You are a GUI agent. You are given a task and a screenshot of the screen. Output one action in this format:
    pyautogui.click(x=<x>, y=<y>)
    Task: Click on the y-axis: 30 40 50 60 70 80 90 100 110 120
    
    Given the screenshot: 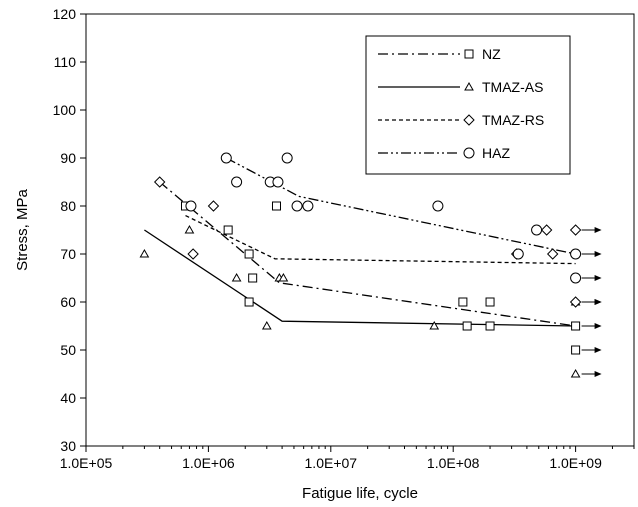 What is the action you would take?
    pyautogui.click(x=69, y=230)
    